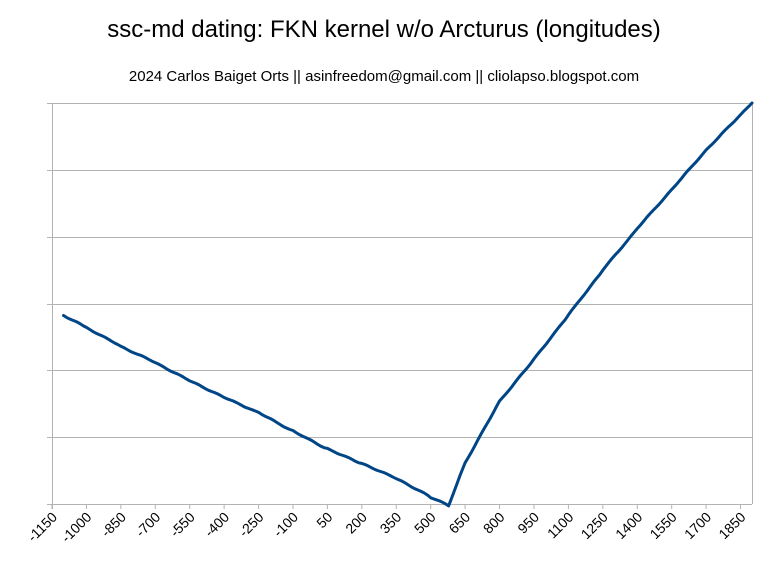 The image size is (783, 580). Describe the element at coordinates (251, 524) in the screenshot. I see `x-tick-label-6: -250` at that location.